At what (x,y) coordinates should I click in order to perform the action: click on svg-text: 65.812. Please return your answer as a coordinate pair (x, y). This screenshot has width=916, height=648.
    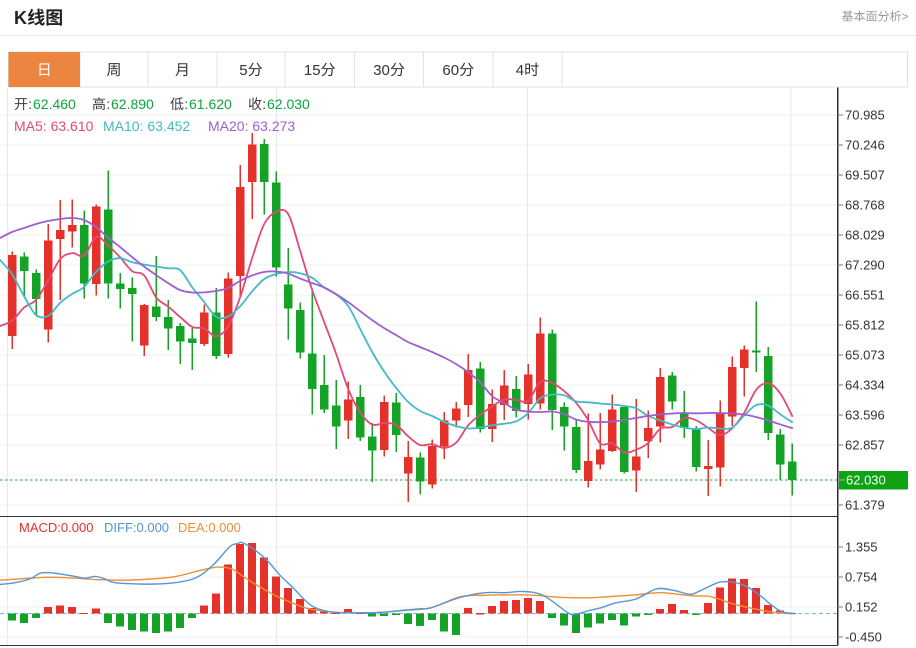
    Looking at the image, I should click on (865, 325).